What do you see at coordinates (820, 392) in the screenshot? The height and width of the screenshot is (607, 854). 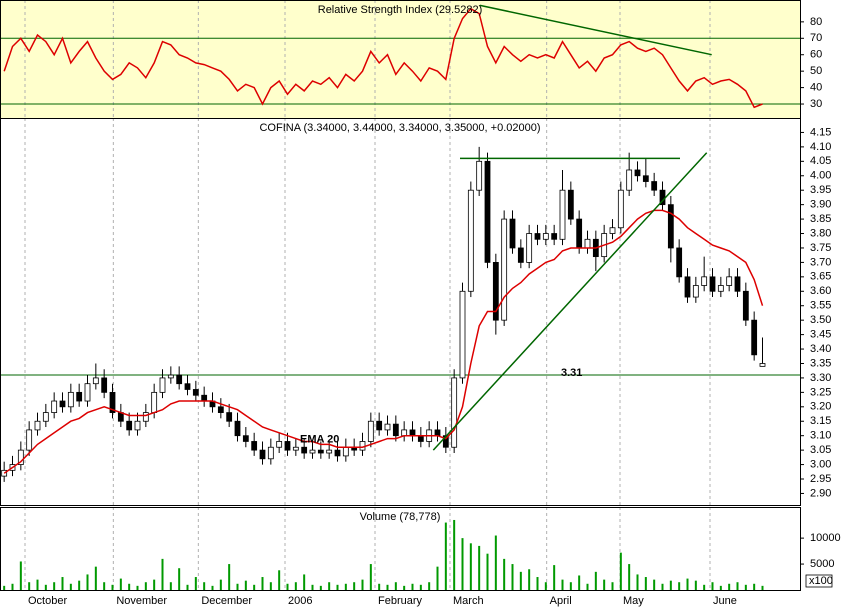 I see `y-tick-label: 3.25` at bounding box center [820, 392].